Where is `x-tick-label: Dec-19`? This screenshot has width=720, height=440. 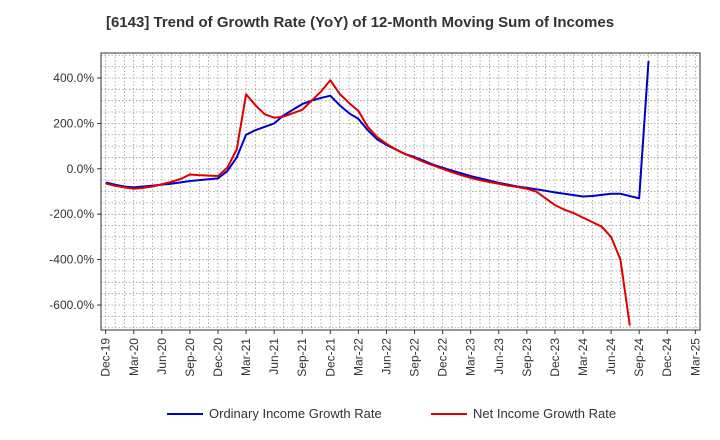 x-tick-label: Dec-19 is located at coordinates (106, 357).